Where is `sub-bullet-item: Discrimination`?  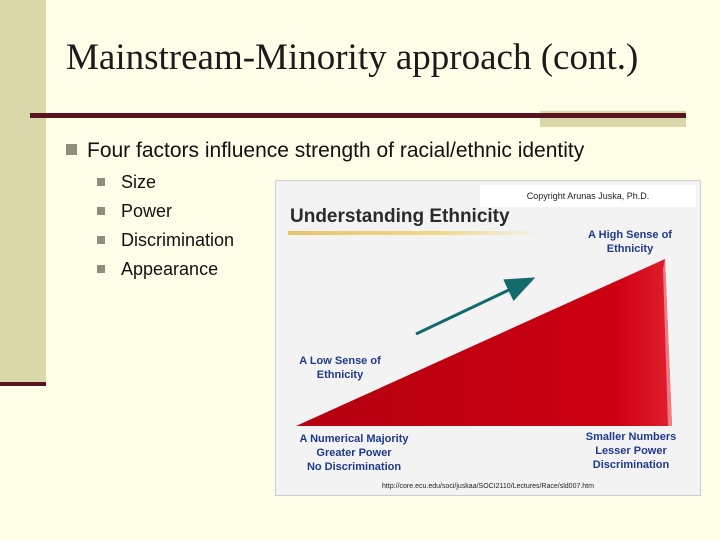
sub-bullet-item: Discrimination is located at coordinates (165, 243).